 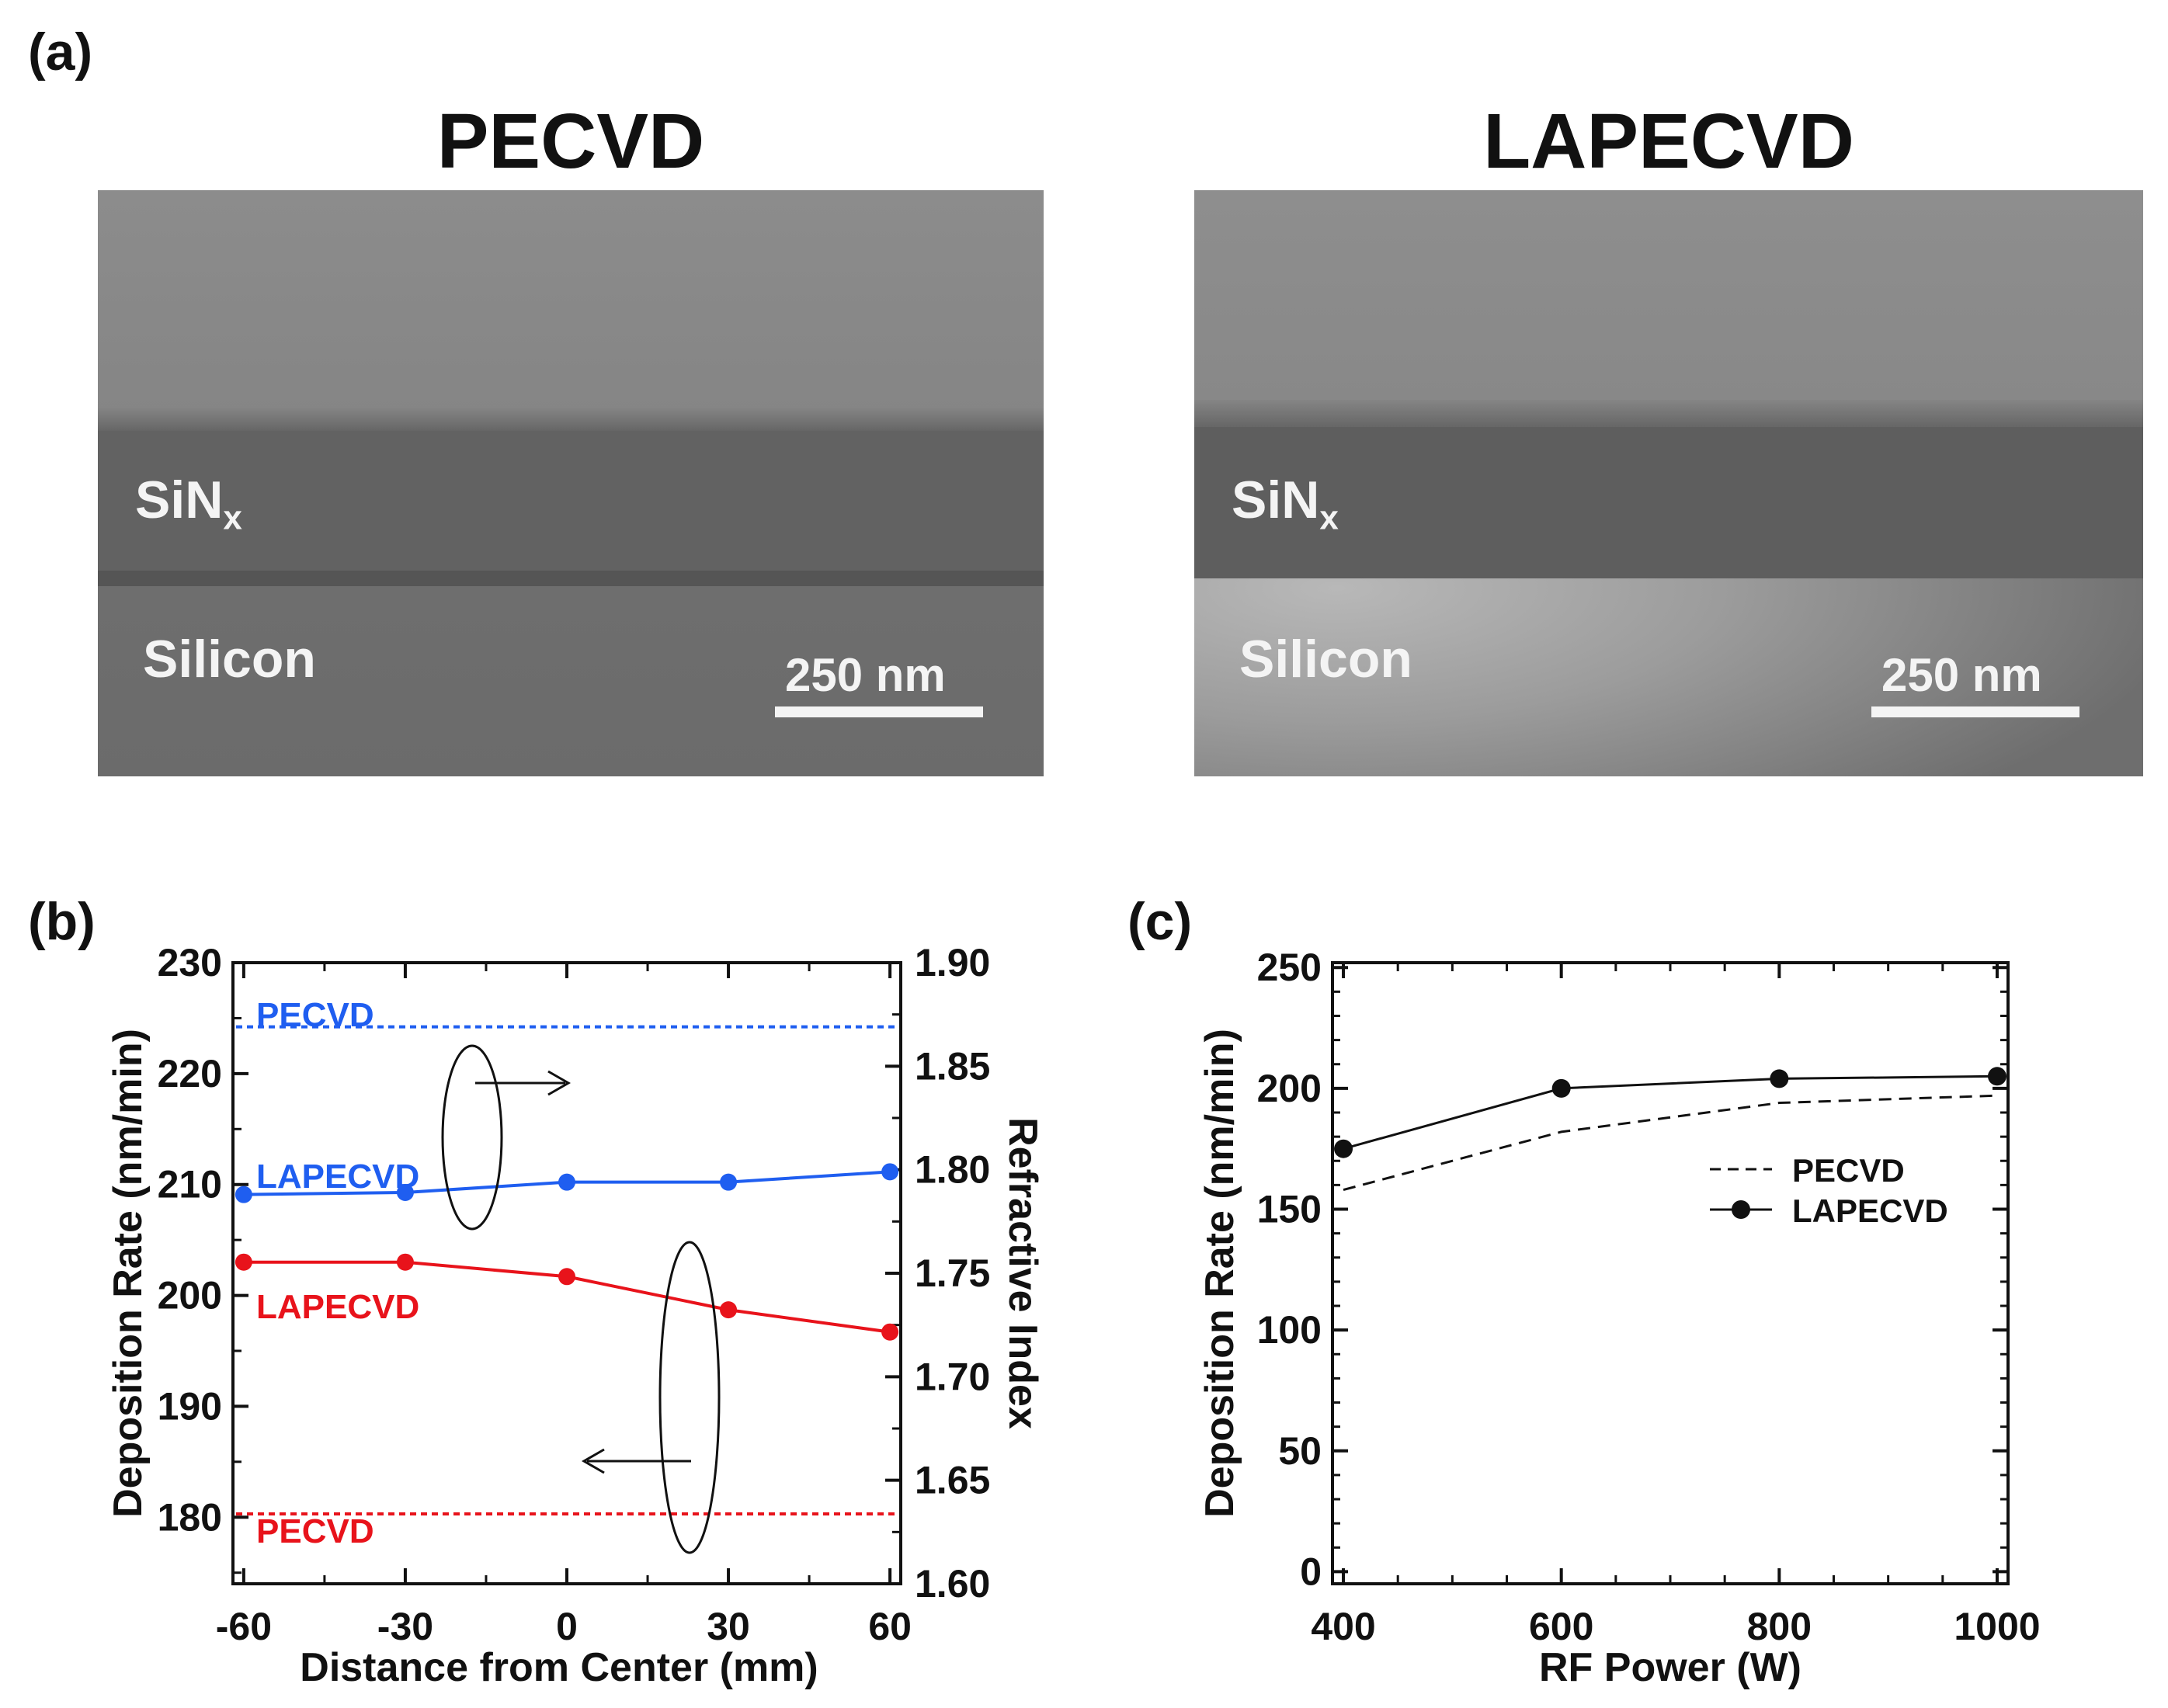 I want to click on panel-label-c: (c), so click(x=1160, y=922).